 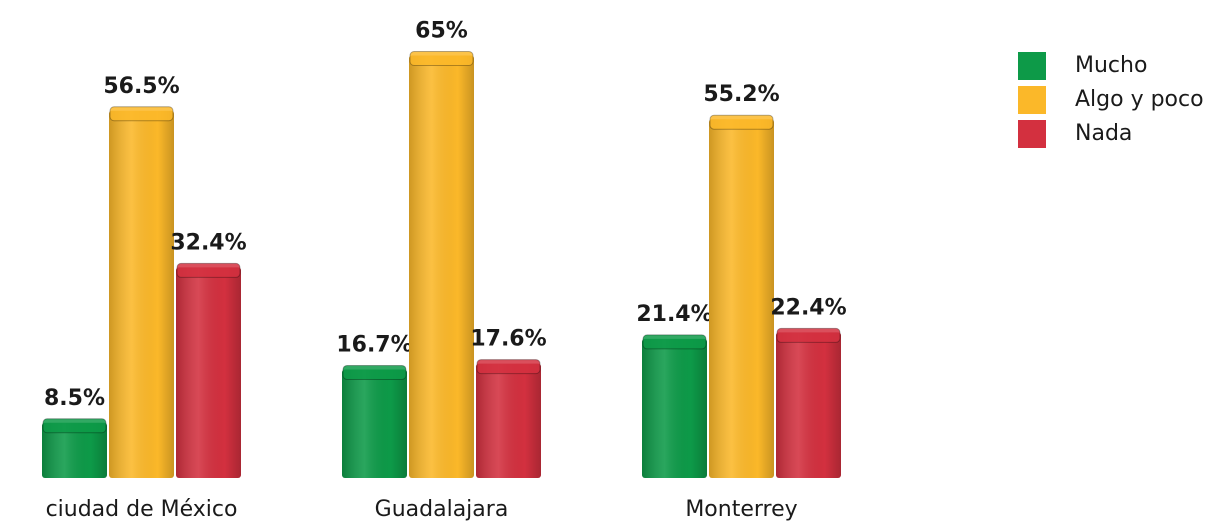 What do you see at coordinates (808, 307) in the screenshot?
I see `value-label: 22.4%` at bounding box center [808, 307].